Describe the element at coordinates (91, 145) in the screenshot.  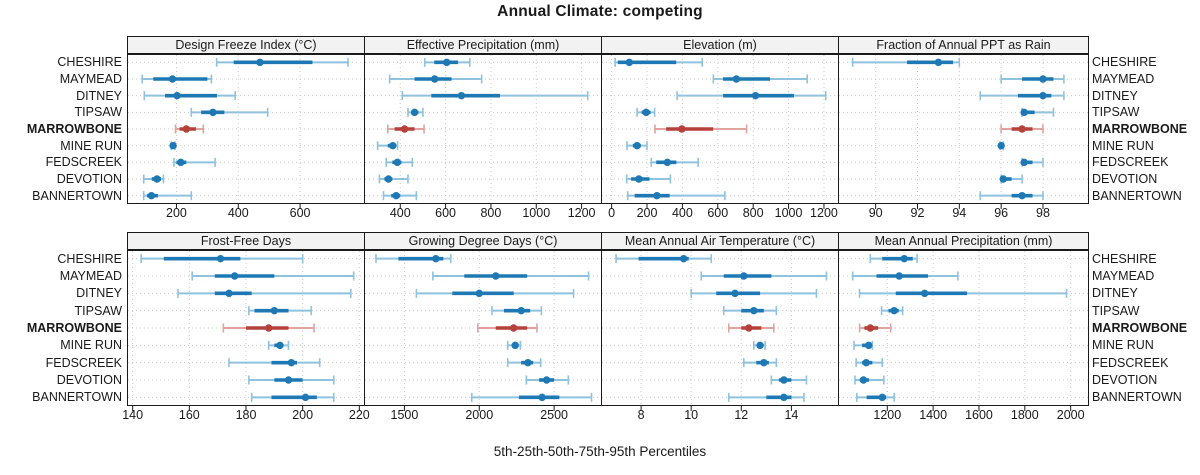
I see `site-label-left-mine-run: MINE RUN` at that location.